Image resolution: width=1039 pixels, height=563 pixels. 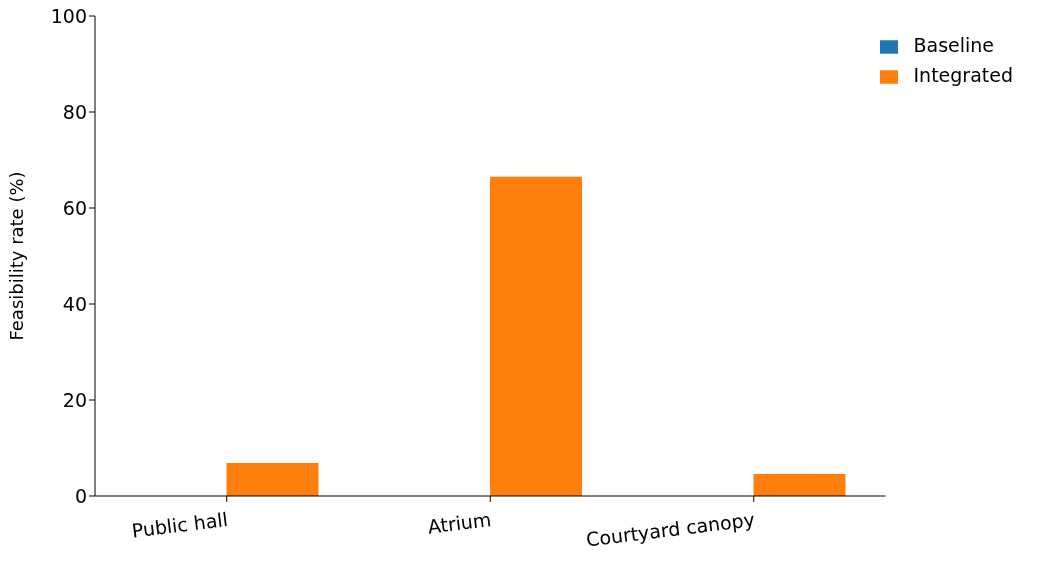 What do you see at coordinates (80, 495) in the screenshot?
I see `y-tick-label: 0` at bounding box center [80, 495].